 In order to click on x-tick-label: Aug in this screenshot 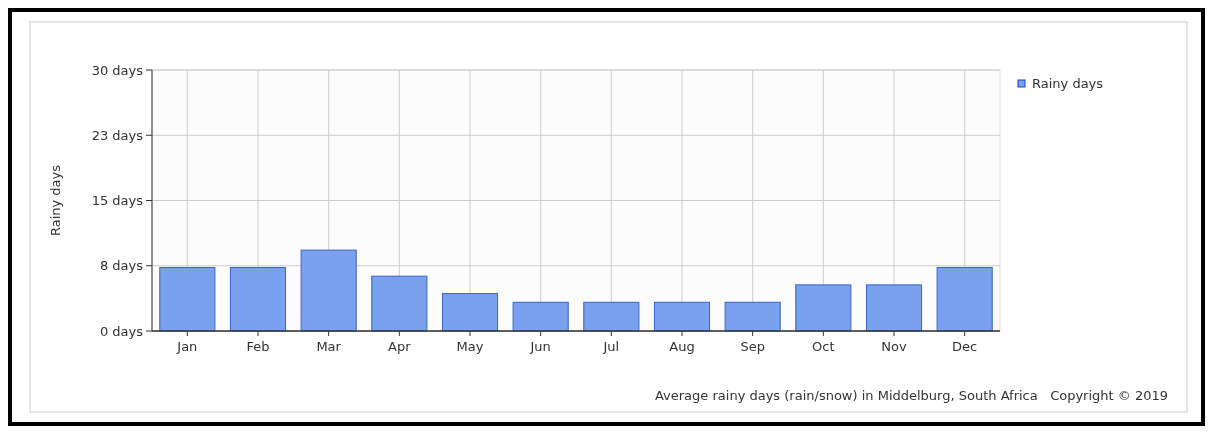, I will do `click(682, 346)`.